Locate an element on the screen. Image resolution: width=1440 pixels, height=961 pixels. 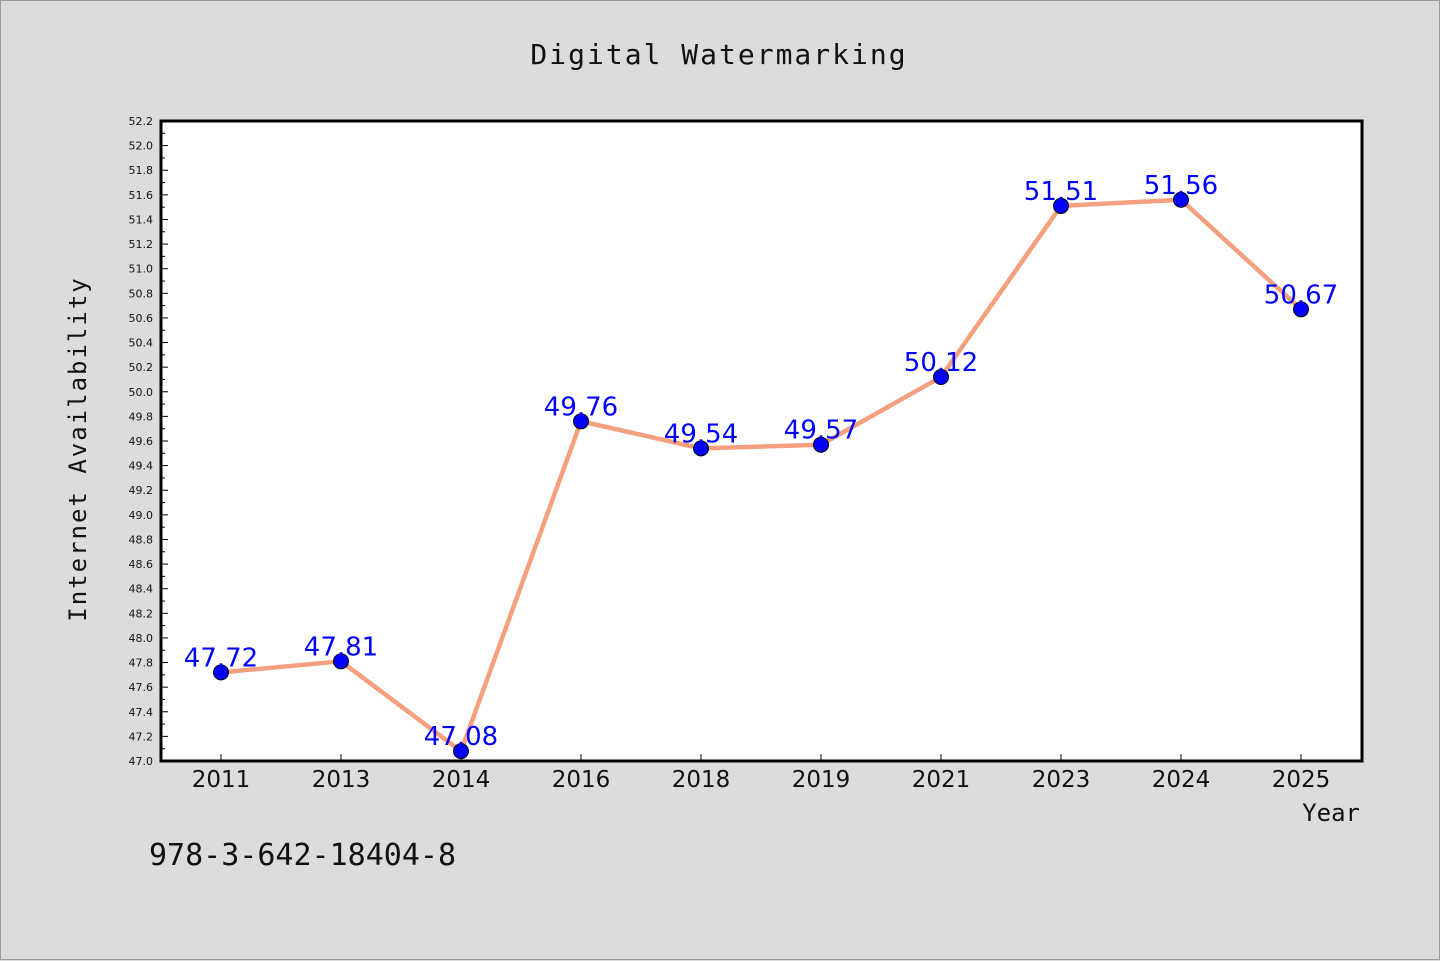
data-label: 50.67 is located at coordinates (1301, 295).